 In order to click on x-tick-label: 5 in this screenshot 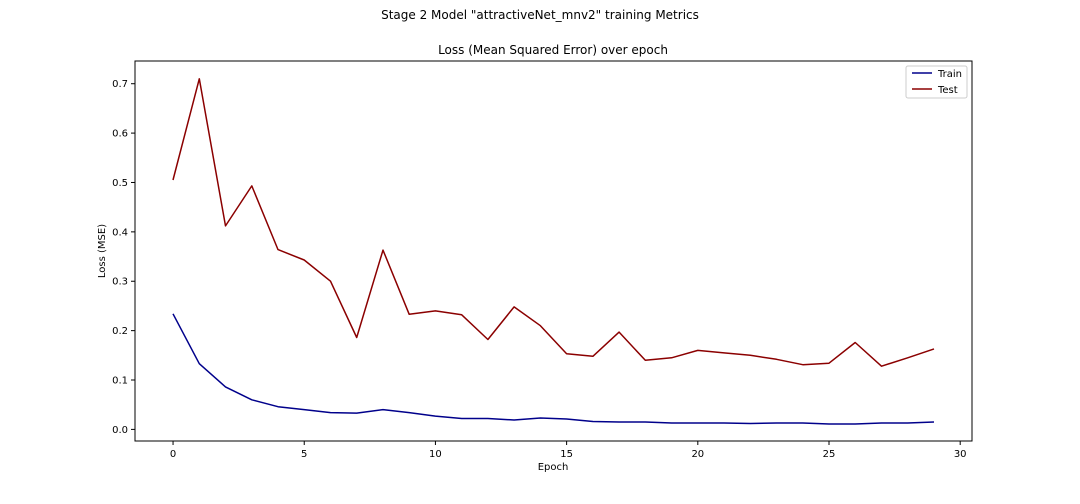, I will do `click(304, 454)`.